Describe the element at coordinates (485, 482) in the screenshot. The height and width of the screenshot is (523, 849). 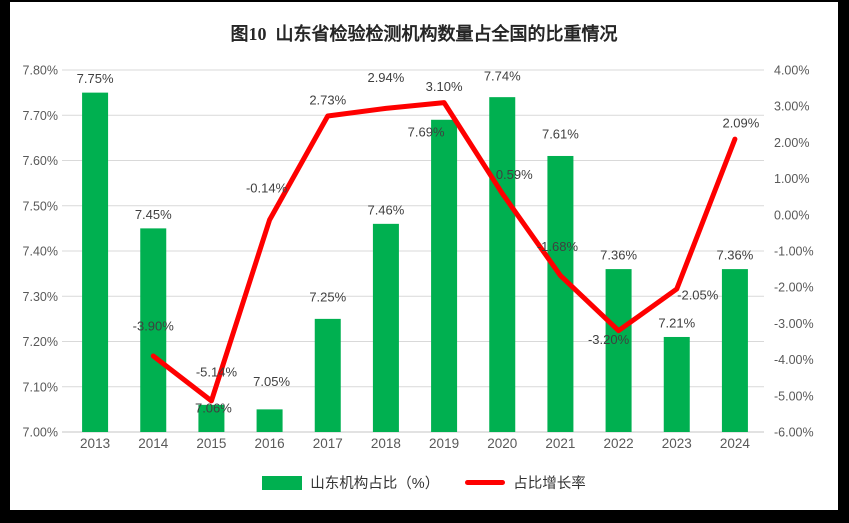
I see `line-series-swatch` at that location.